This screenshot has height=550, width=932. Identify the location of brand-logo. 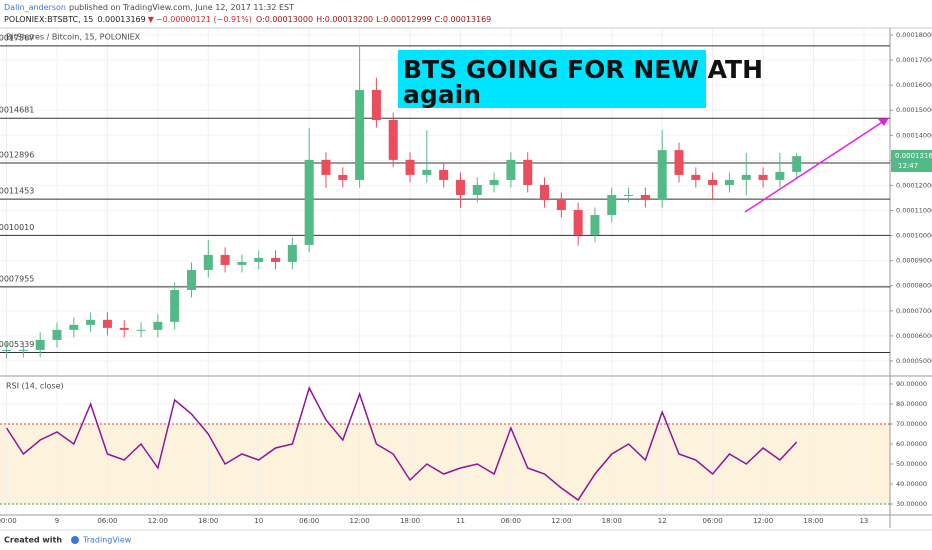
(75, 540).